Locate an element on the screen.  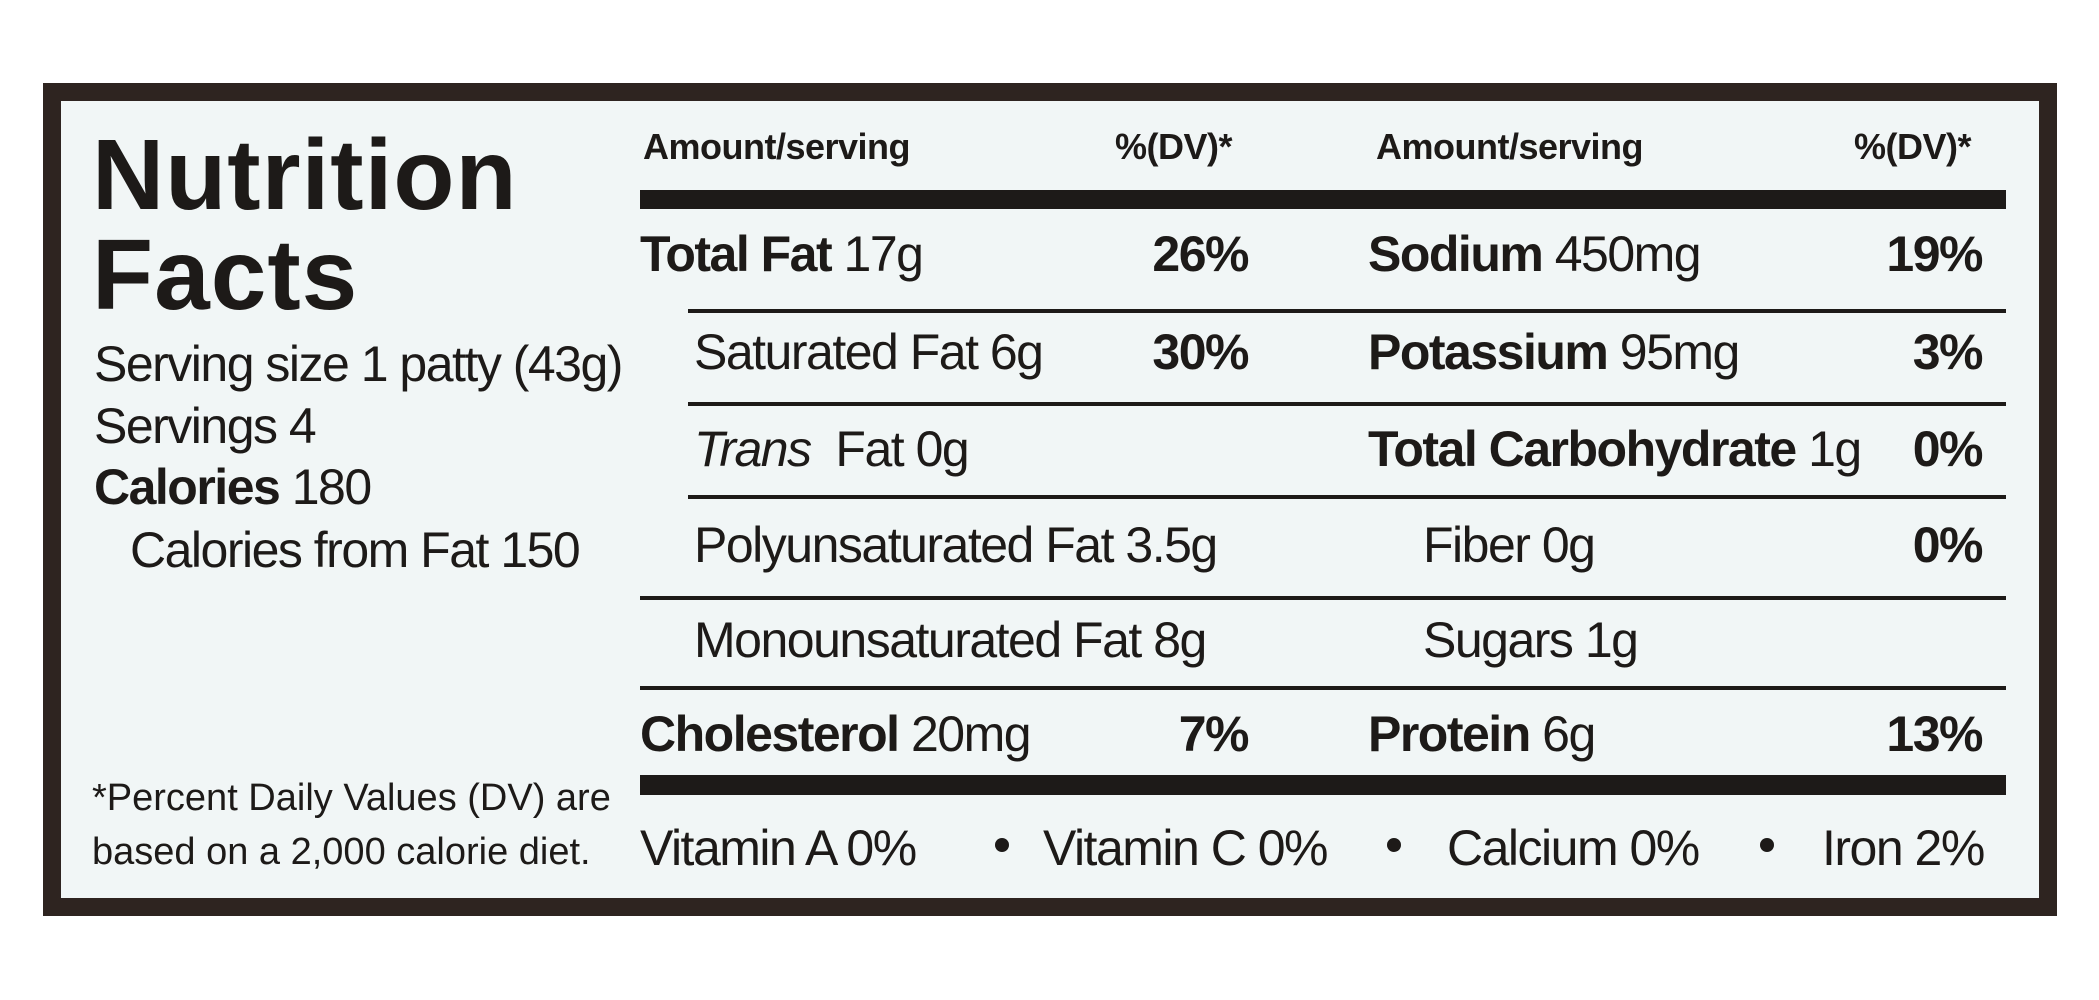
nutrient: Saturated Fat 6g is located at coordinates (869, 352).